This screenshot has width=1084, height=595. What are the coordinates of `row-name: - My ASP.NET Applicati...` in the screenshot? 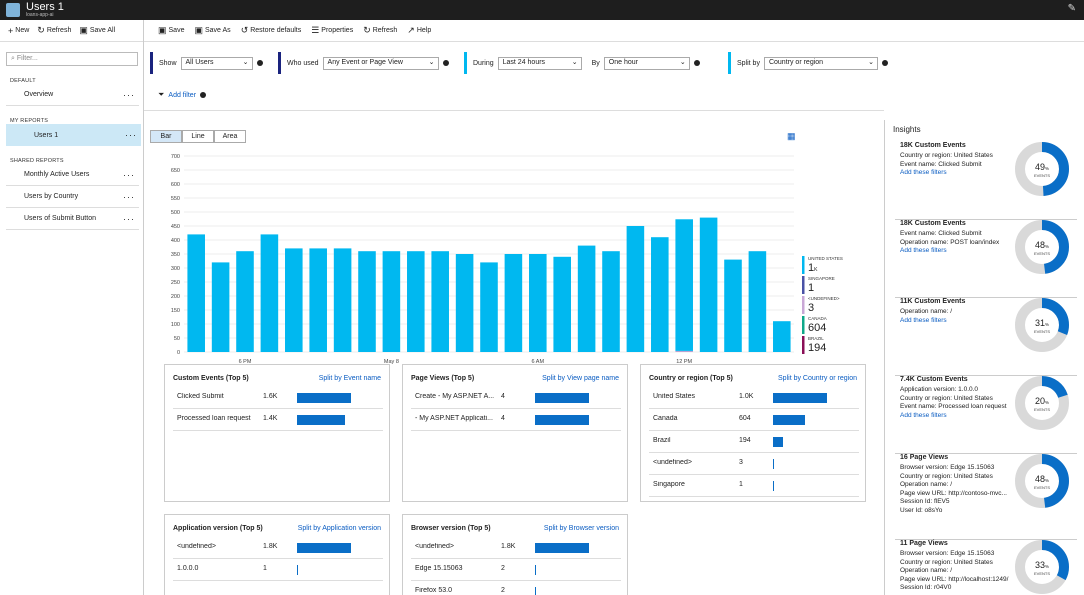 It's located at (454, 418).